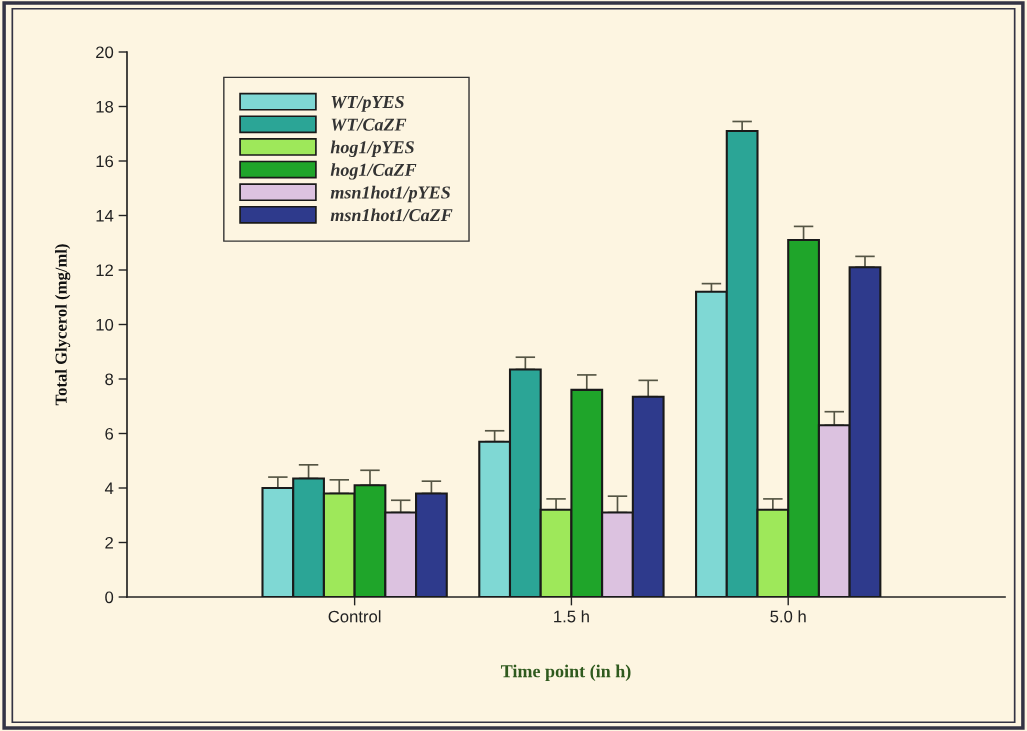 This screenshot has width=1027, height=731. I want to click on y-tick-label: 14, so click(105, 216).